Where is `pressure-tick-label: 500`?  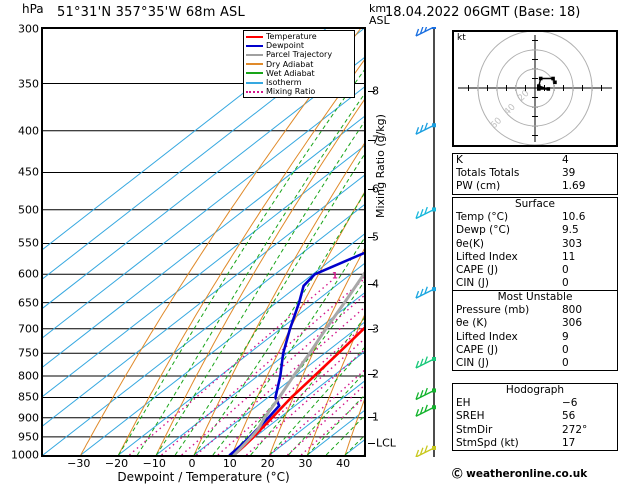
pressure-tick-label: 500 is located at coordinates (28, 210).